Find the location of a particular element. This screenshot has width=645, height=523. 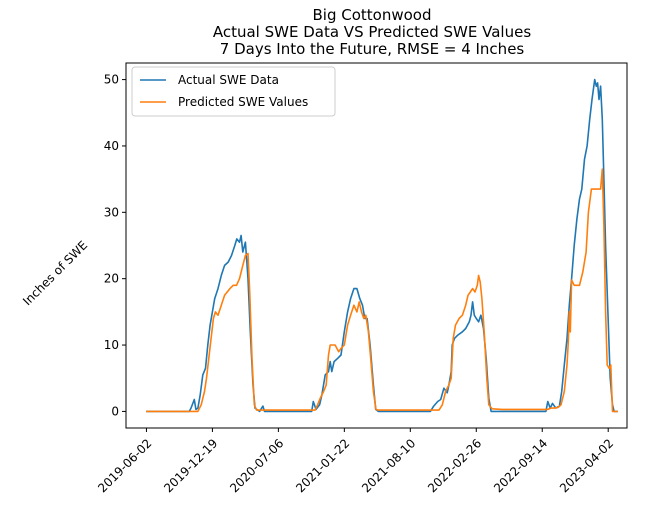

chart-title-line-1: Big Cottonwood is located at coordinates (372, 15).